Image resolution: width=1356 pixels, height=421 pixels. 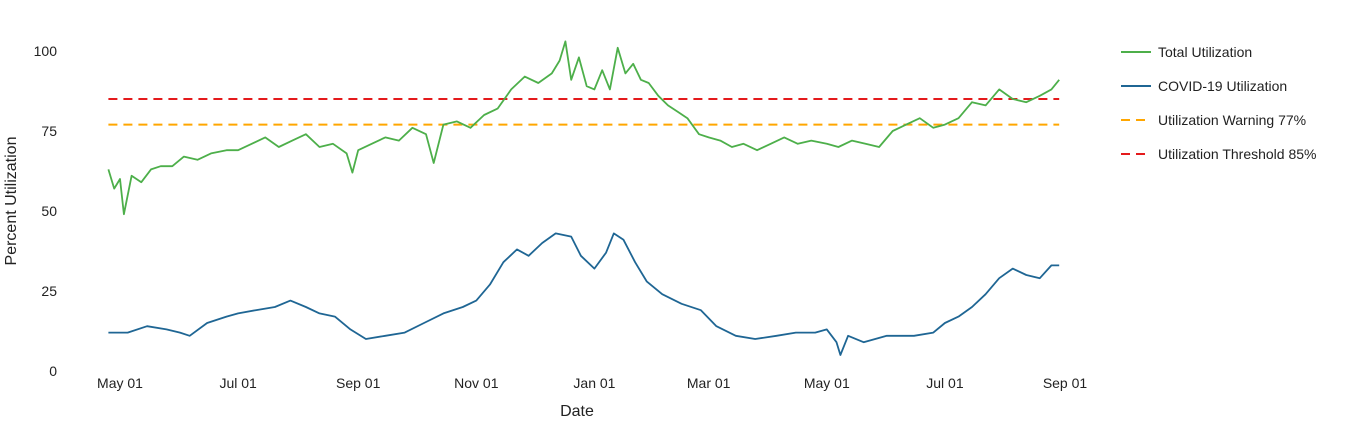 I want to click on x-tick-label: Jan 01, so click(x=594, y=383).